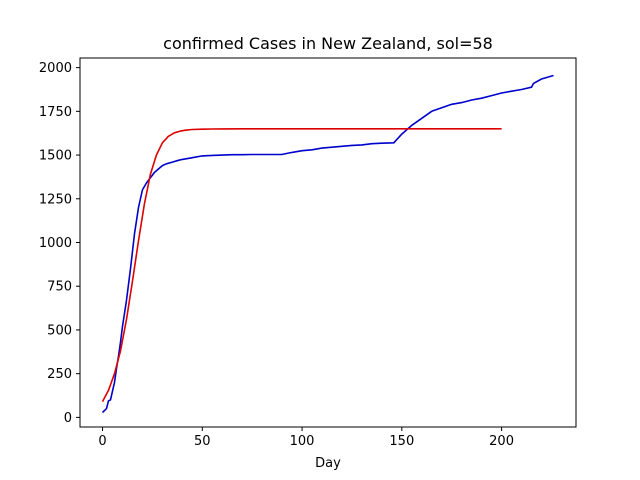 The width and height of the screenshot is (640, 480). Describe the element at coordinates (501, 441) in the screenshot. I see `x-tick-label: 200` at that location.